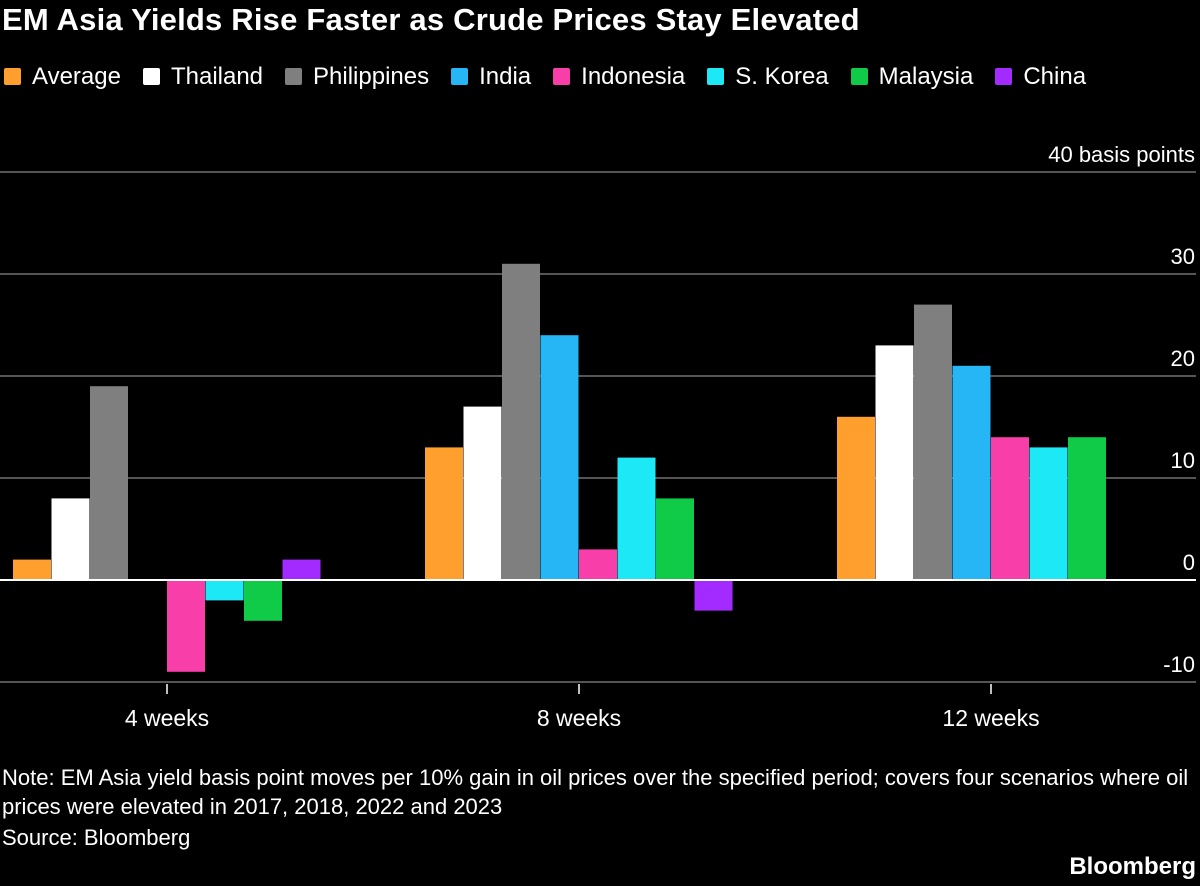 This screenshot has height=886, width=1200. What do you see at coordinates (633, 76) in the screenshot?
I see `legend-label: Indonesia` at bounding box center [633, 76].